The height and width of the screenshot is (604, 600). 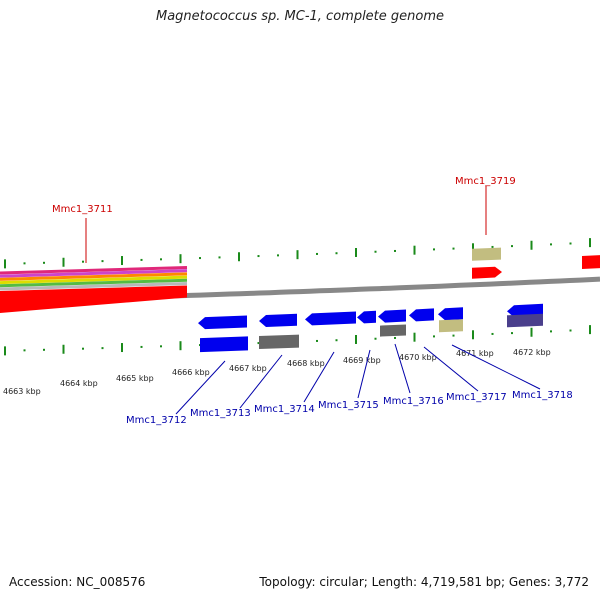 What do you see at coordinates (451, 326) in the screenshot?
I see `feature-3717-annotation` at bounding box center [451, 326].